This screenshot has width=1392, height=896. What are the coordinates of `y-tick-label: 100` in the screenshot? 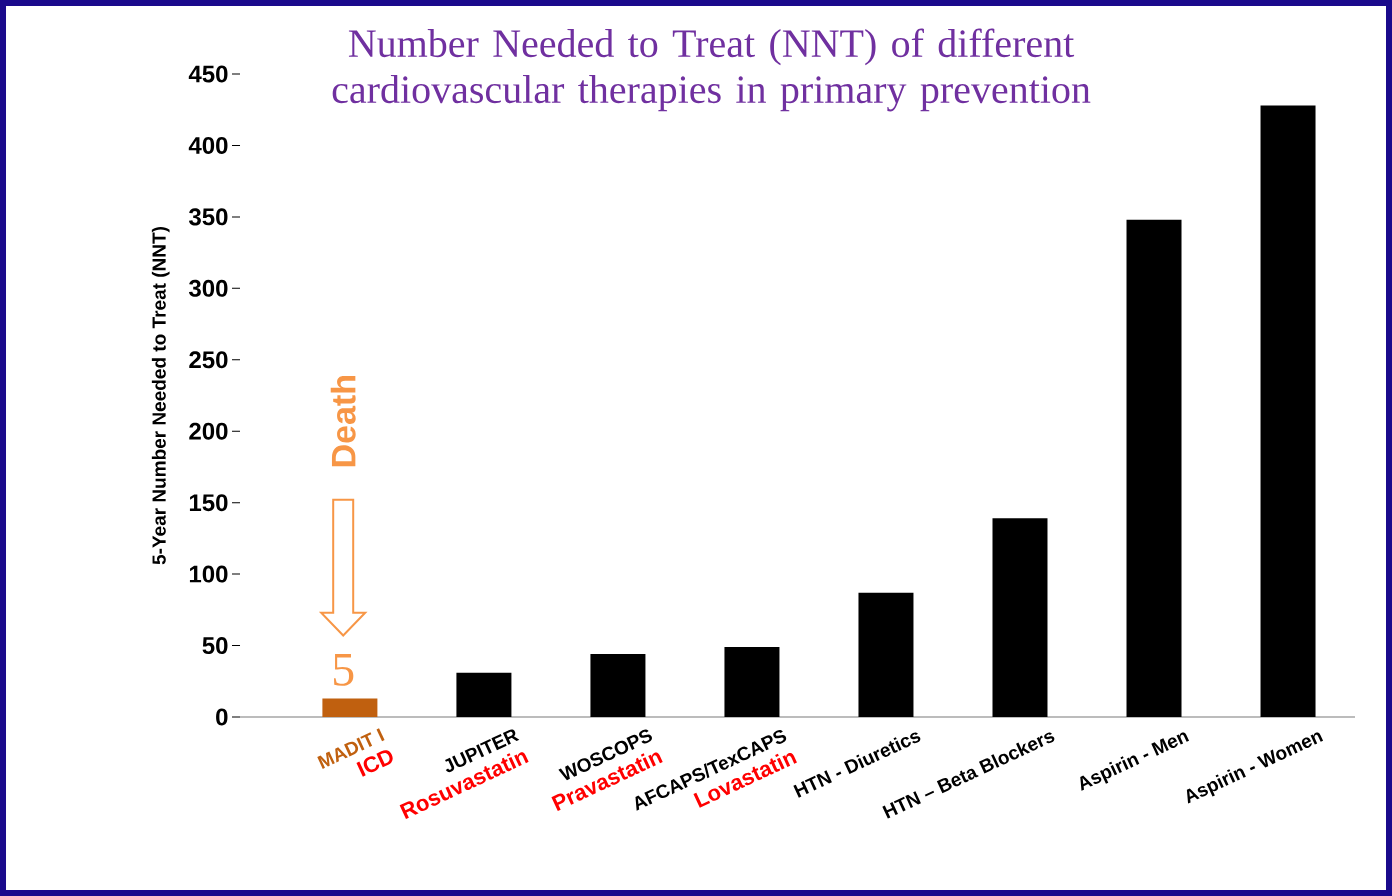 It's located at (208, 574).